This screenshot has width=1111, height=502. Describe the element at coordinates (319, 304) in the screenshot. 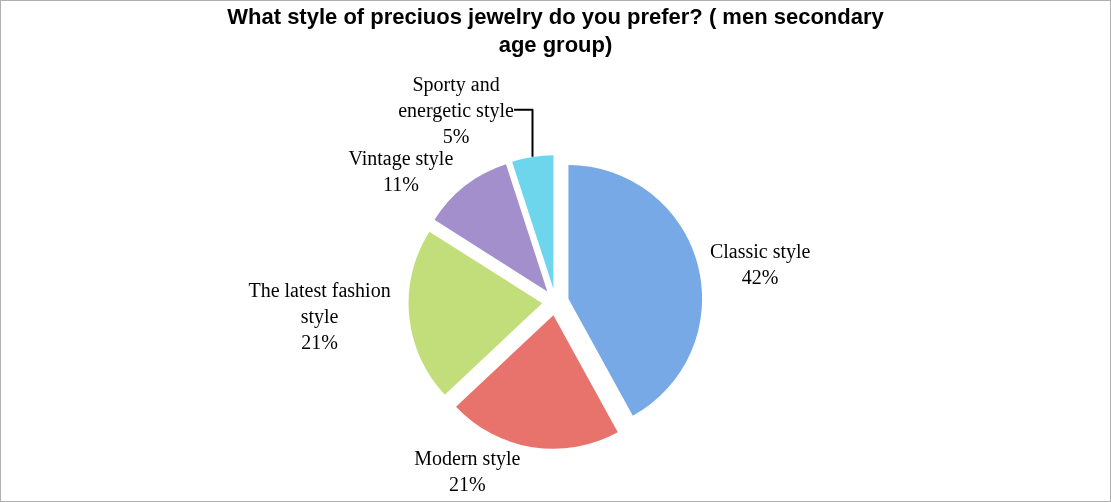

I see `slice-label: The latest fashion style` at that location.